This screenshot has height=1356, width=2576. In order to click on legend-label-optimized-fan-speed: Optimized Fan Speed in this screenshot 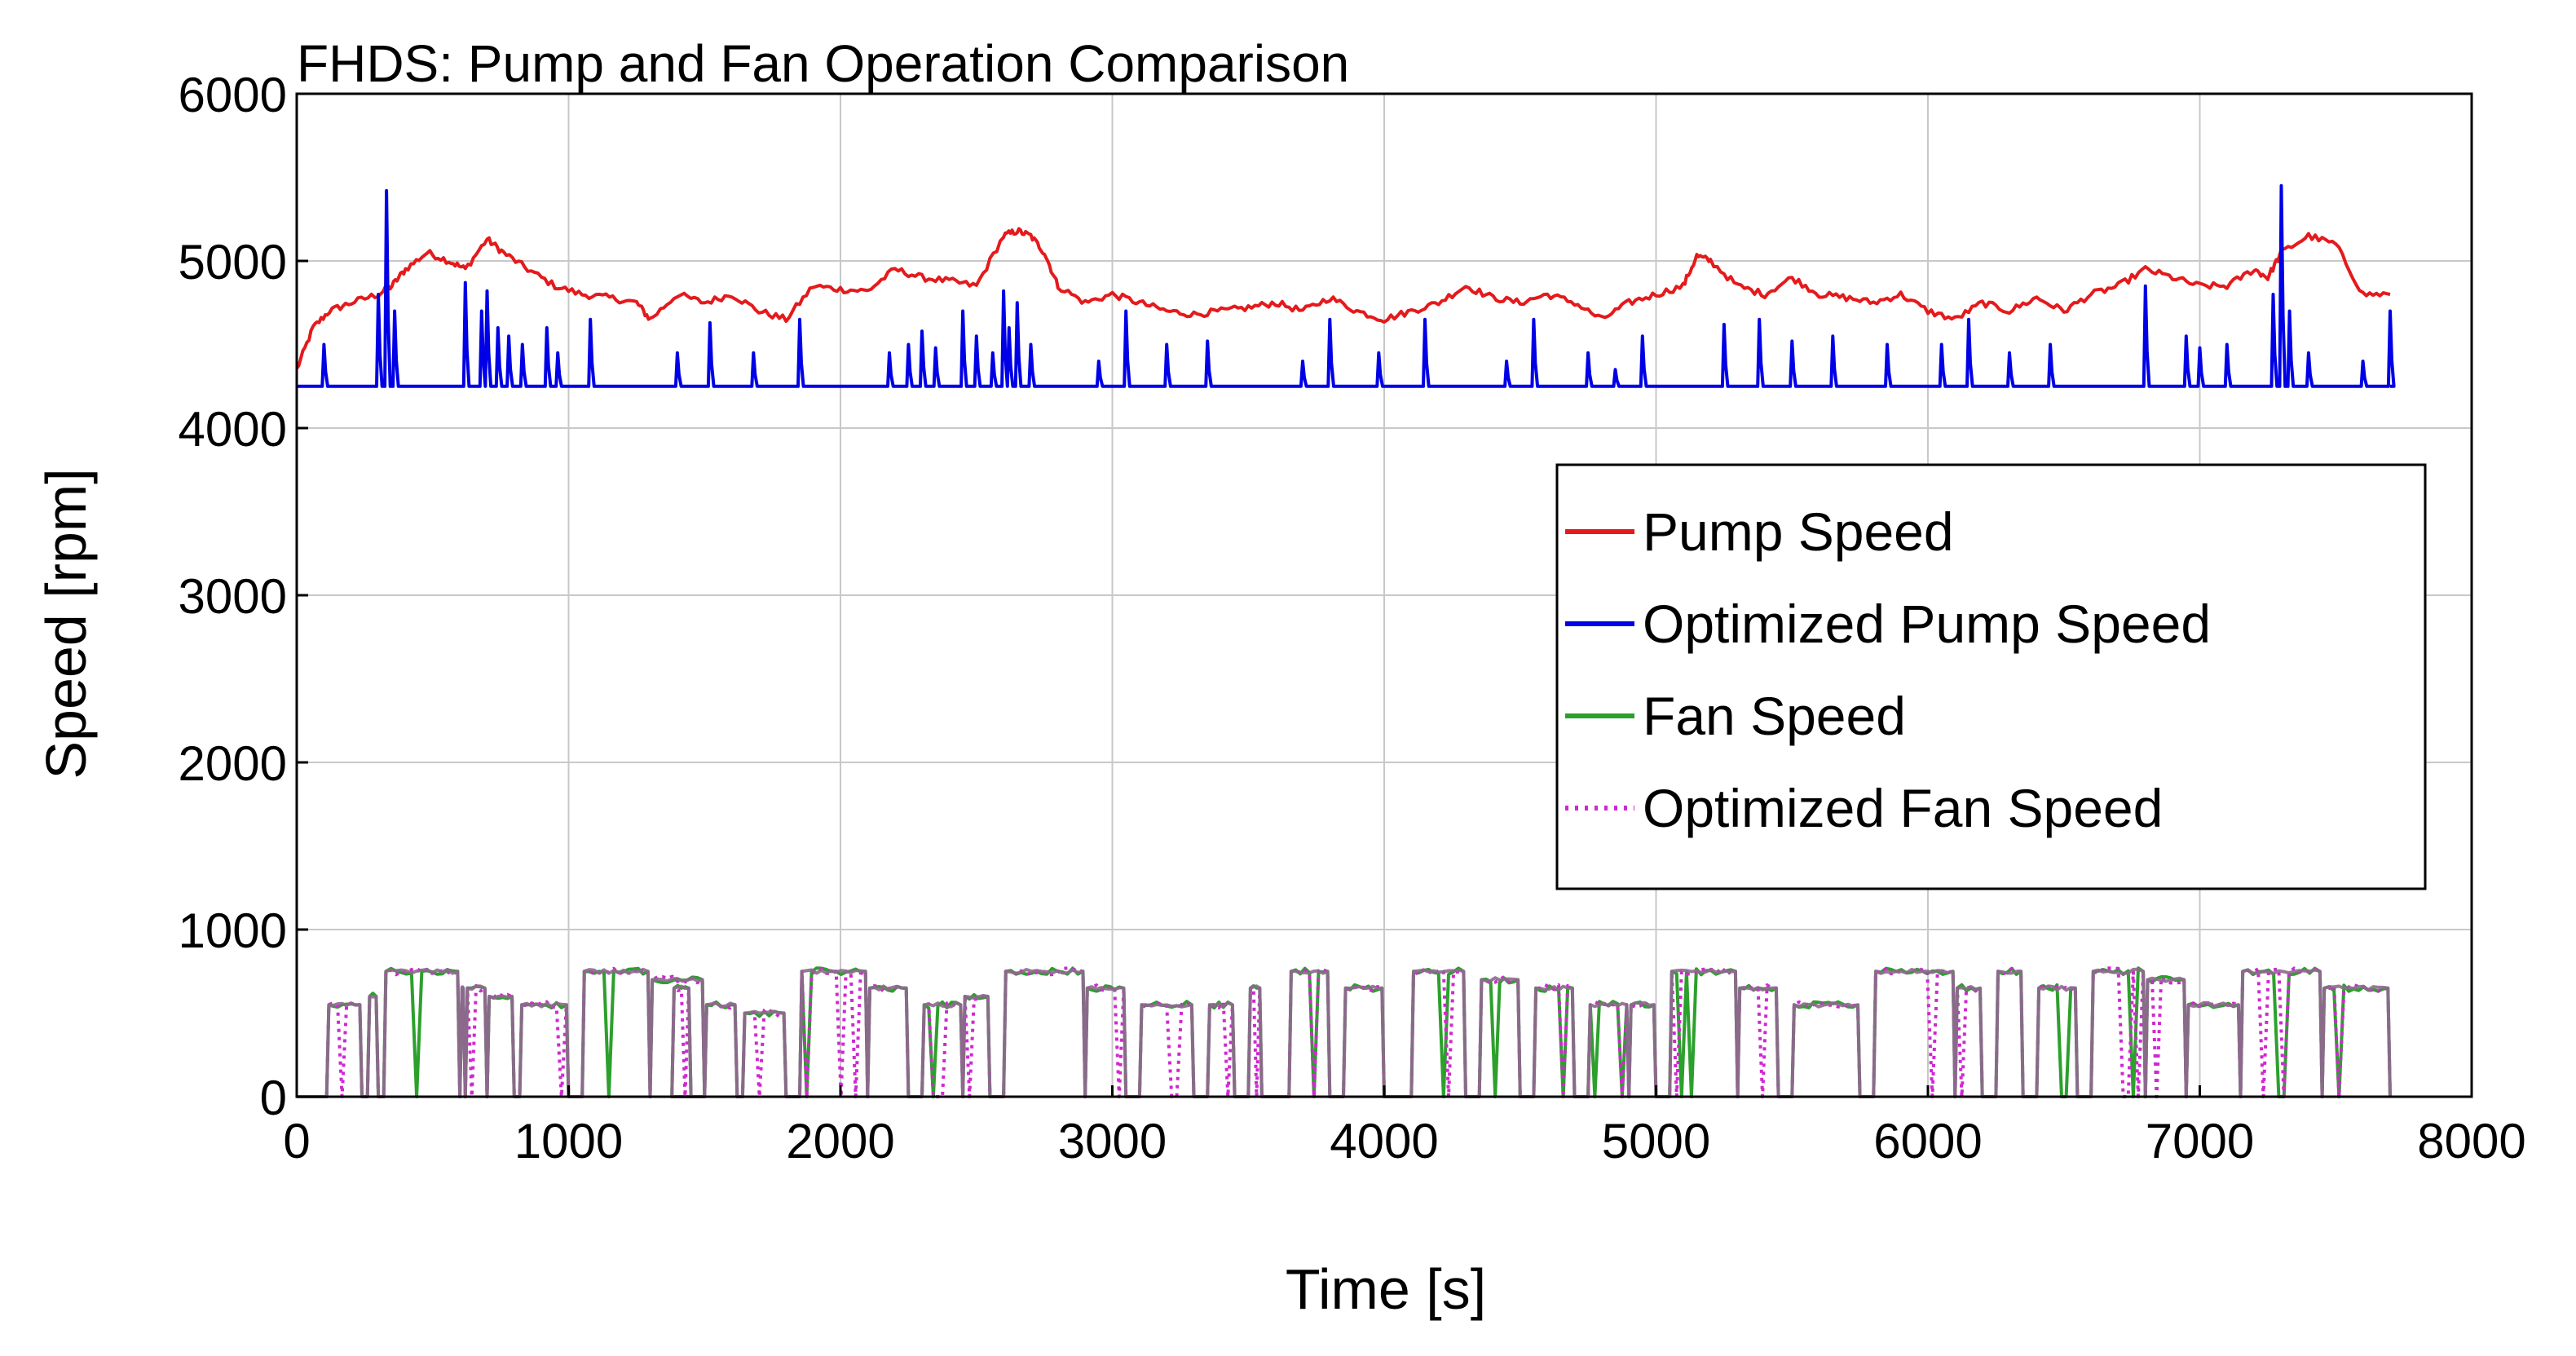, I will do `click(1903, 808)`.